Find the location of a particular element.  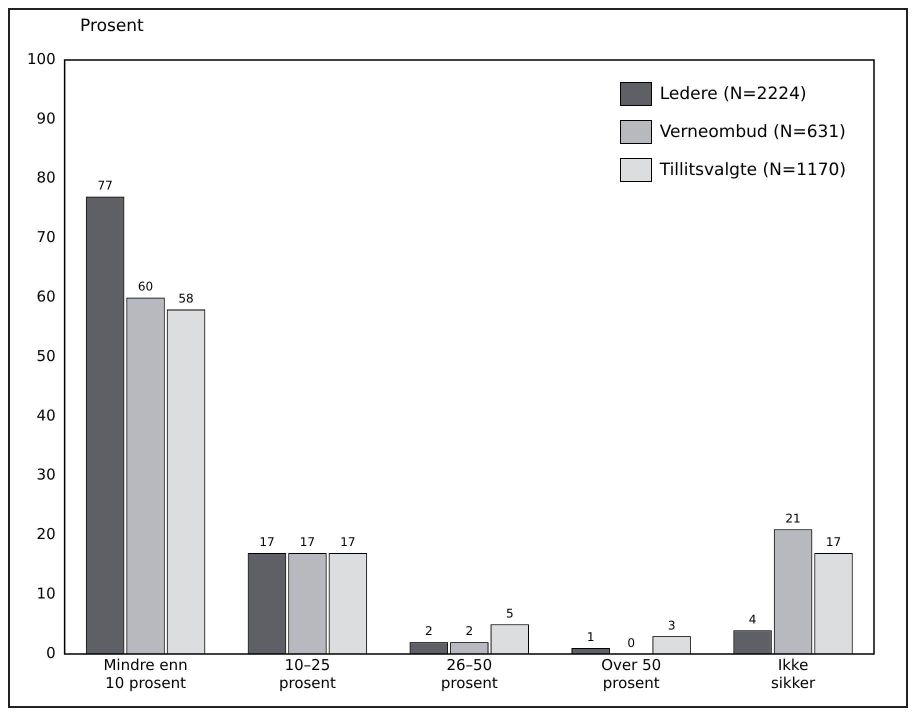

y-tick-label: 90 is located at coordinates (46, 118).